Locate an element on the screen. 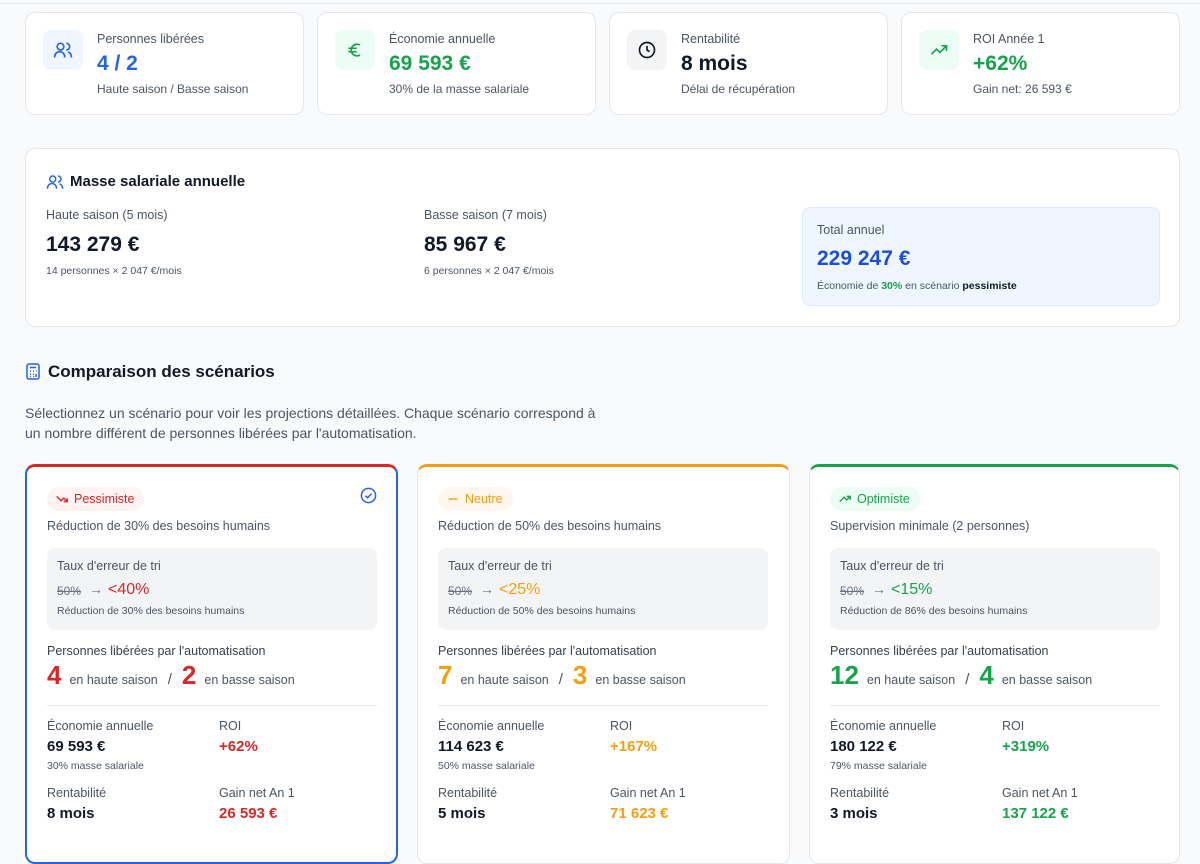  scenario-description: Réduction de 30% des besoins humains is located at coordinates (159, 526).